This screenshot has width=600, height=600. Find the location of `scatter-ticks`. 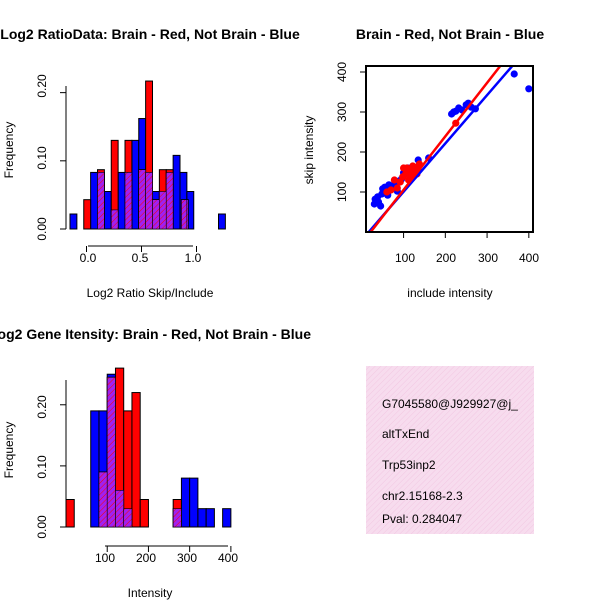

scatter-ticks is located at coordinates (445, 154).